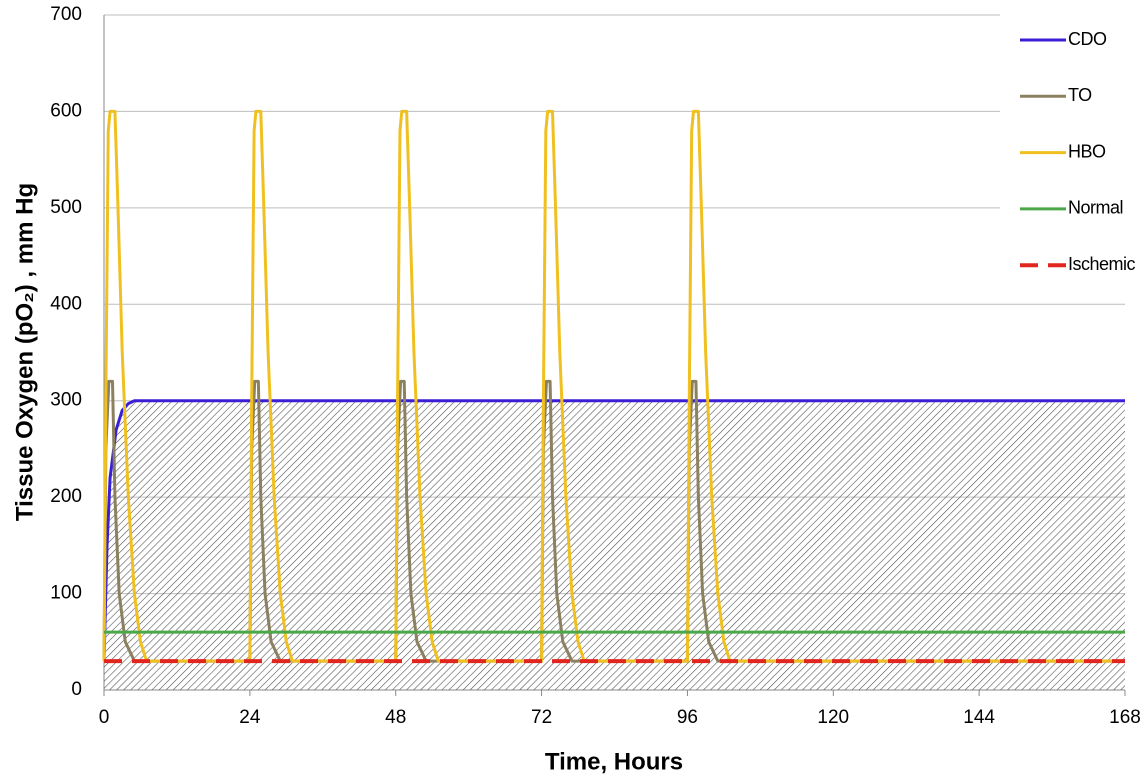  What do you see at coordinates (66, 14) in the screenshot?
I see `y-tick-label: 700` at bounding box center [66, 14].